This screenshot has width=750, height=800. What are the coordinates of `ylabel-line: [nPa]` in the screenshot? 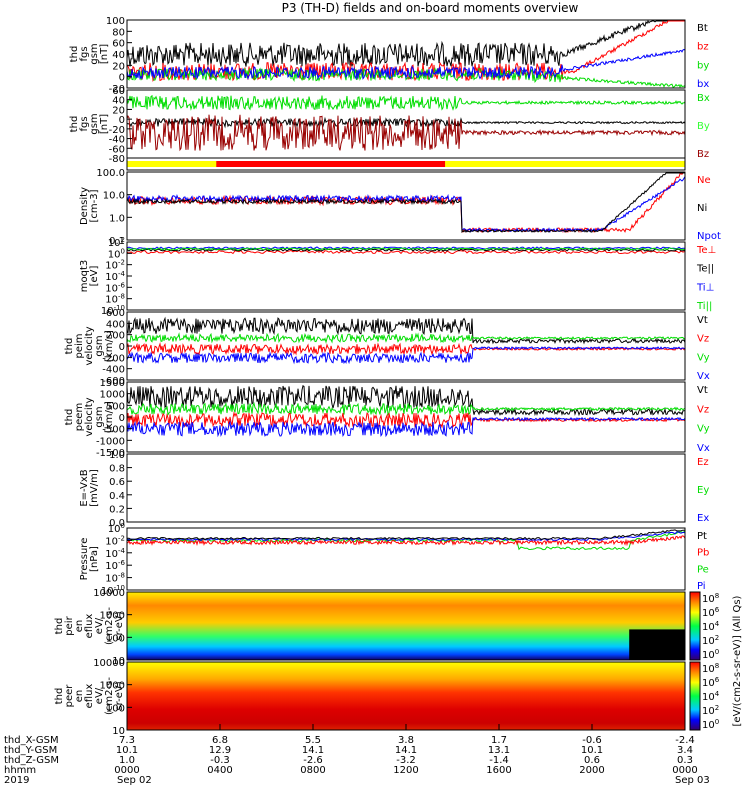 It's located at (94, 559).